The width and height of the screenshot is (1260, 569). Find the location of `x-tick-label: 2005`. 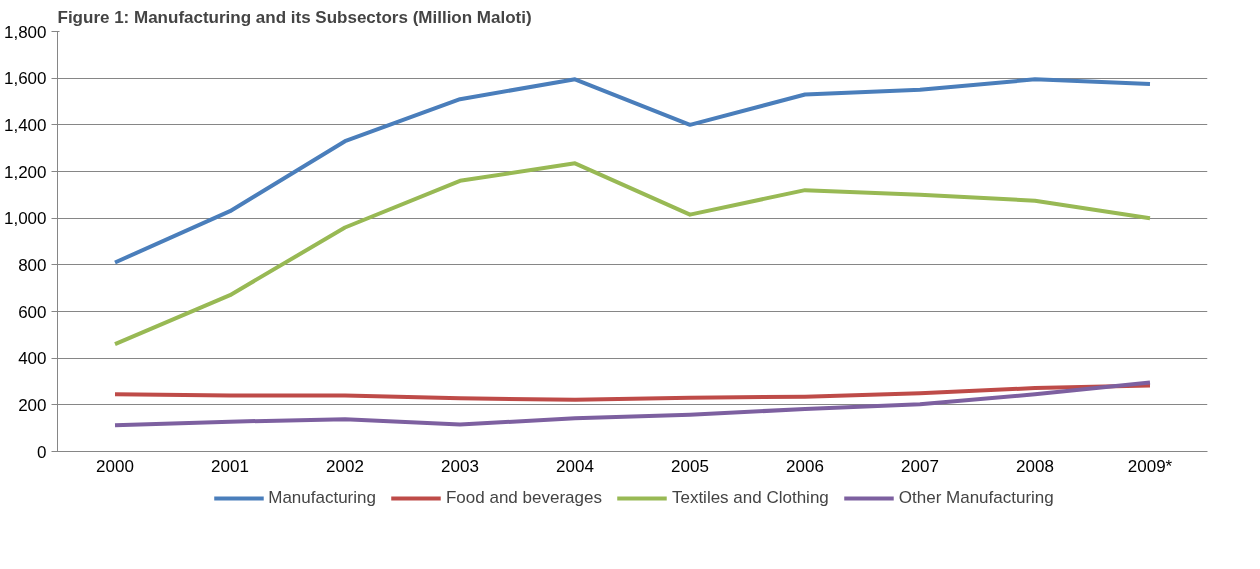

x-tick-label: 2005 is located at coordinates (690, 466).